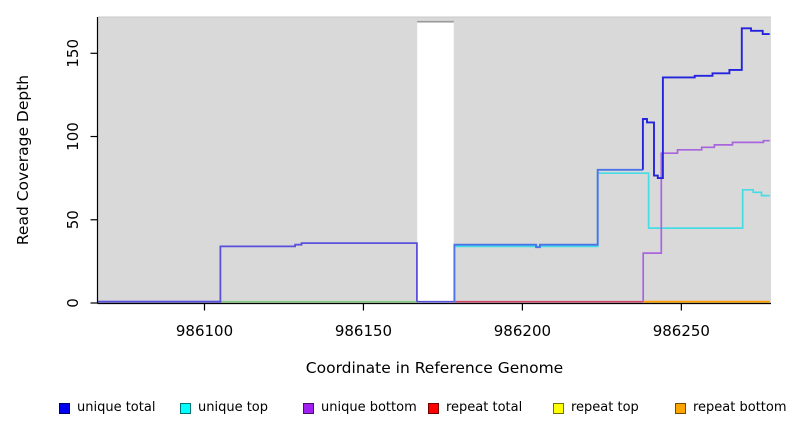 The image size is (792, 432). Describe the element at coordinates (363, 331) in the screenshot. I see `x-tick-label: 986150` at that location.